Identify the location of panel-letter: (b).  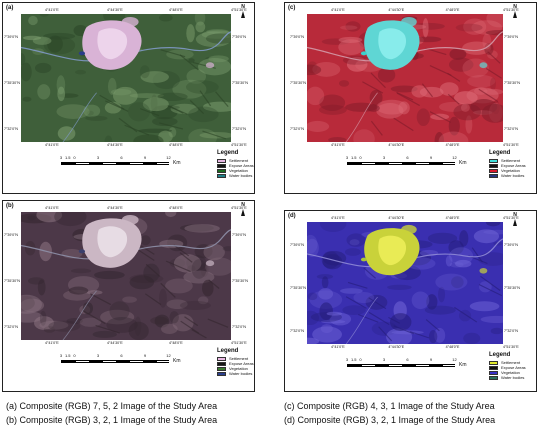
(10, 206).